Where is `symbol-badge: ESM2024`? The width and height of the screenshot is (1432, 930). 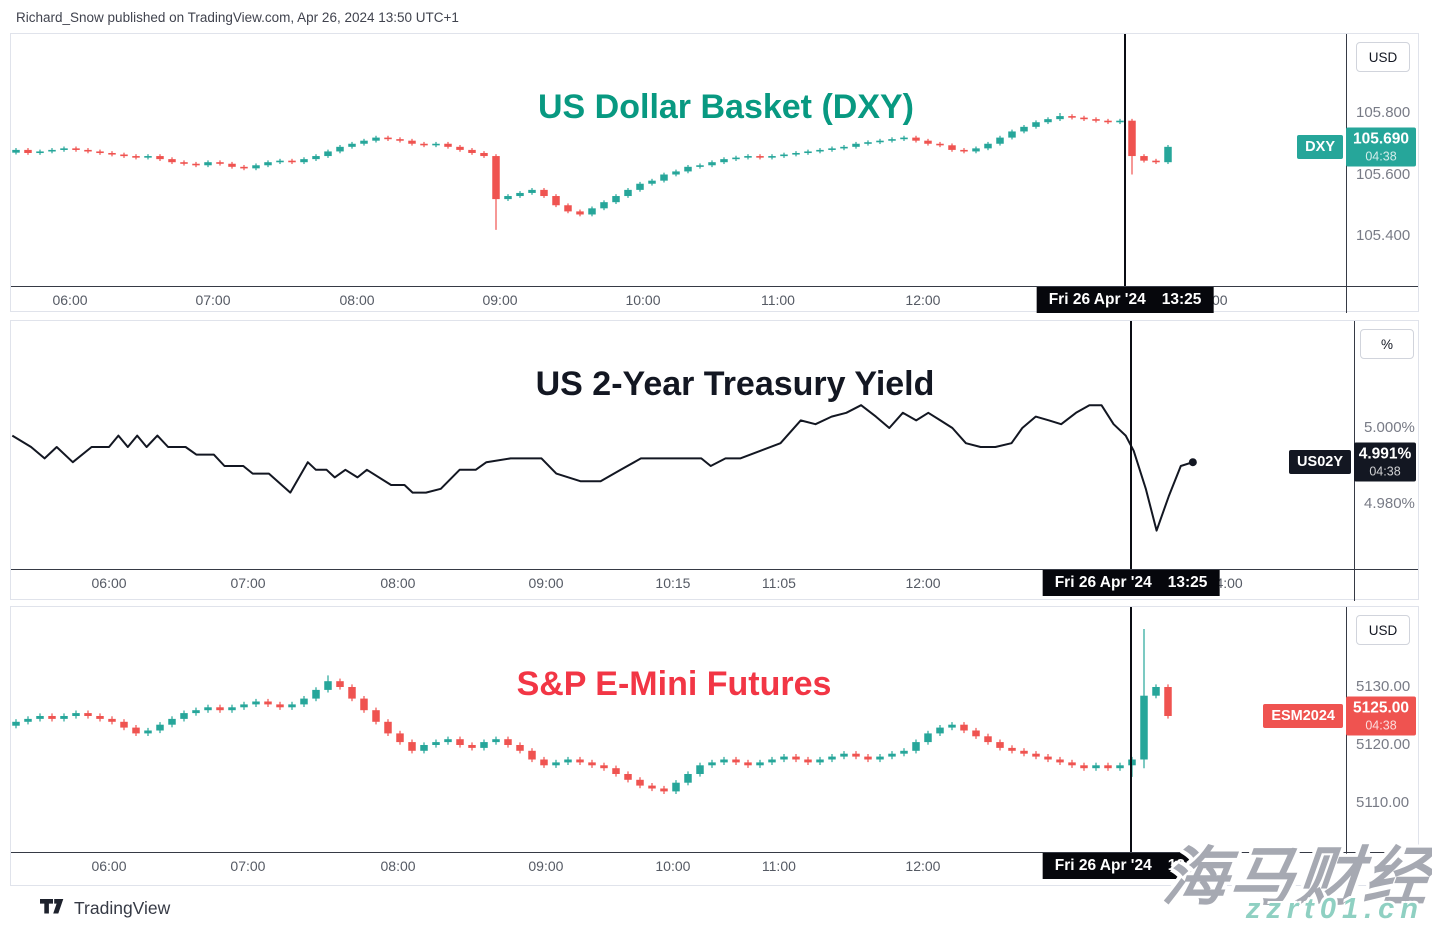
symbol-badge: ESM2024 is located at coordinates (1303, 715).